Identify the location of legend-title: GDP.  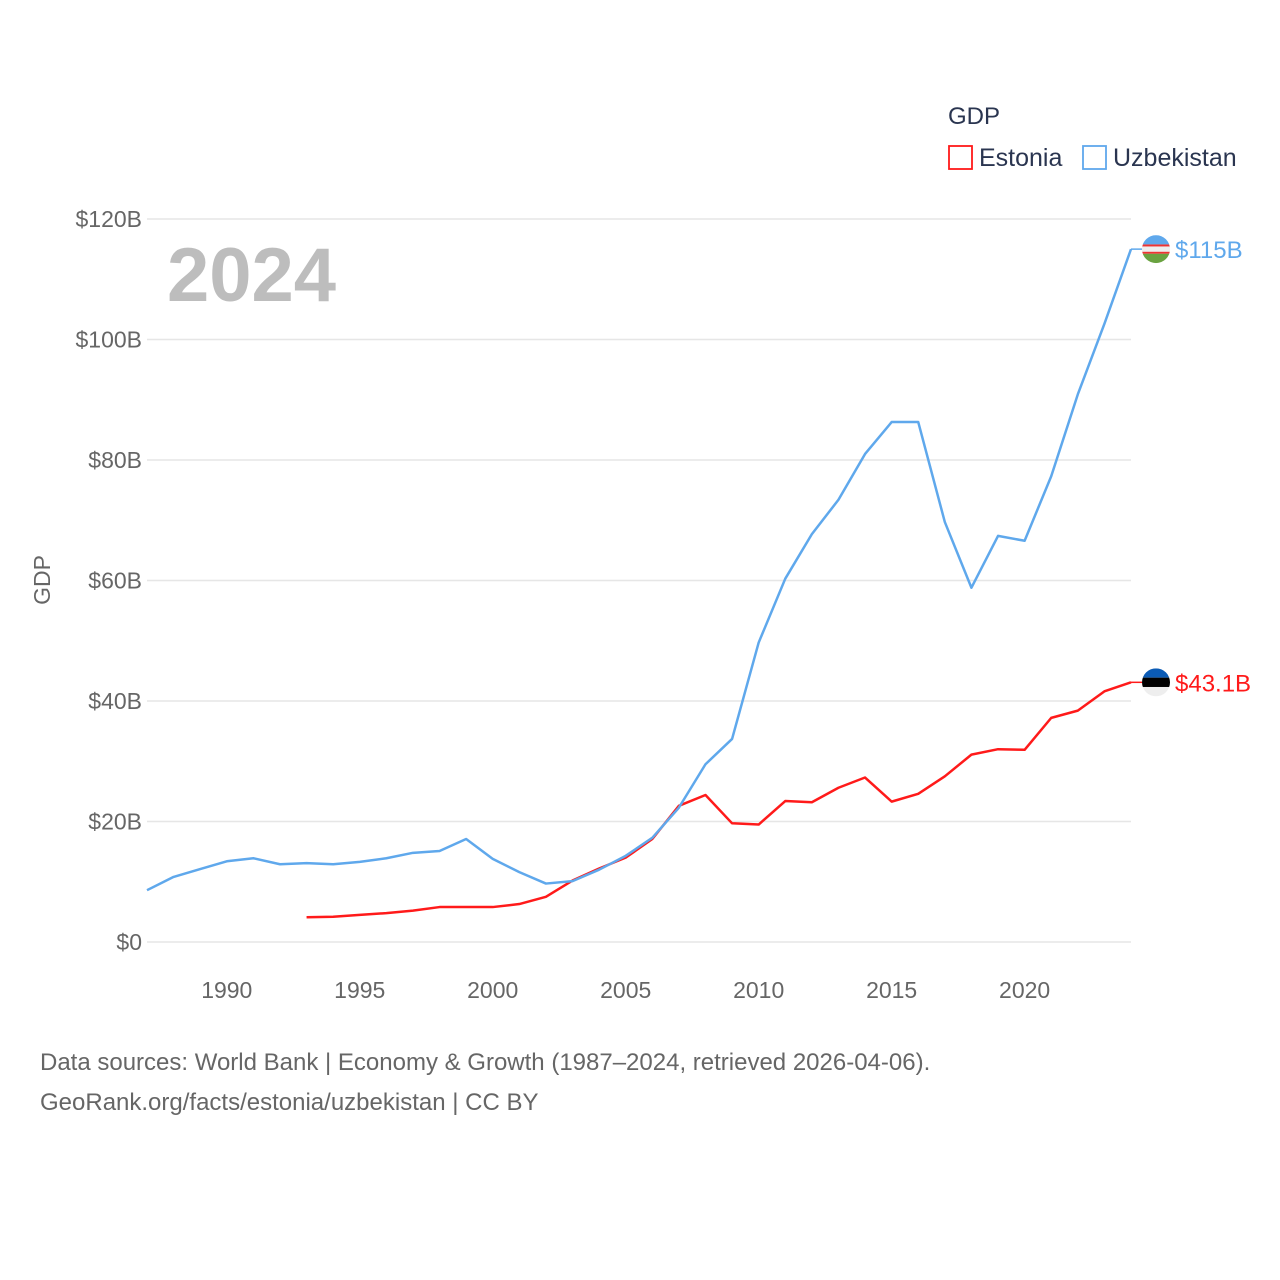
(974, 116).